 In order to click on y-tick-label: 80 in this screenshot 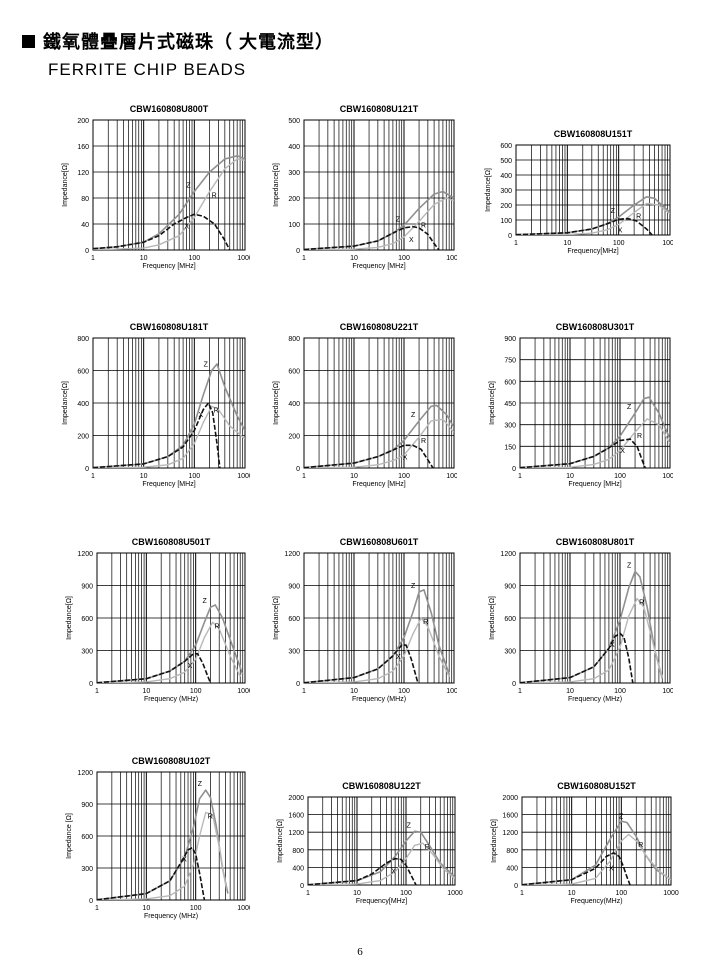, I will do `click(85, 199)`.